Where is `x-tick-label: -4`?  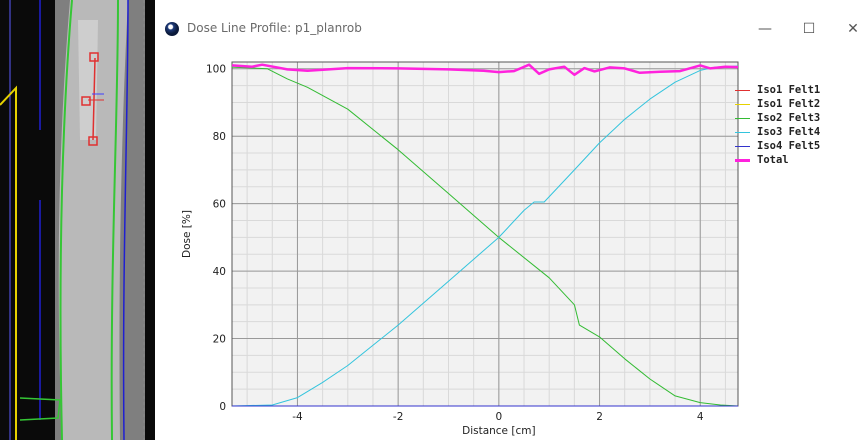
x-tick-label: -4 is located at coordinates (297, 417).